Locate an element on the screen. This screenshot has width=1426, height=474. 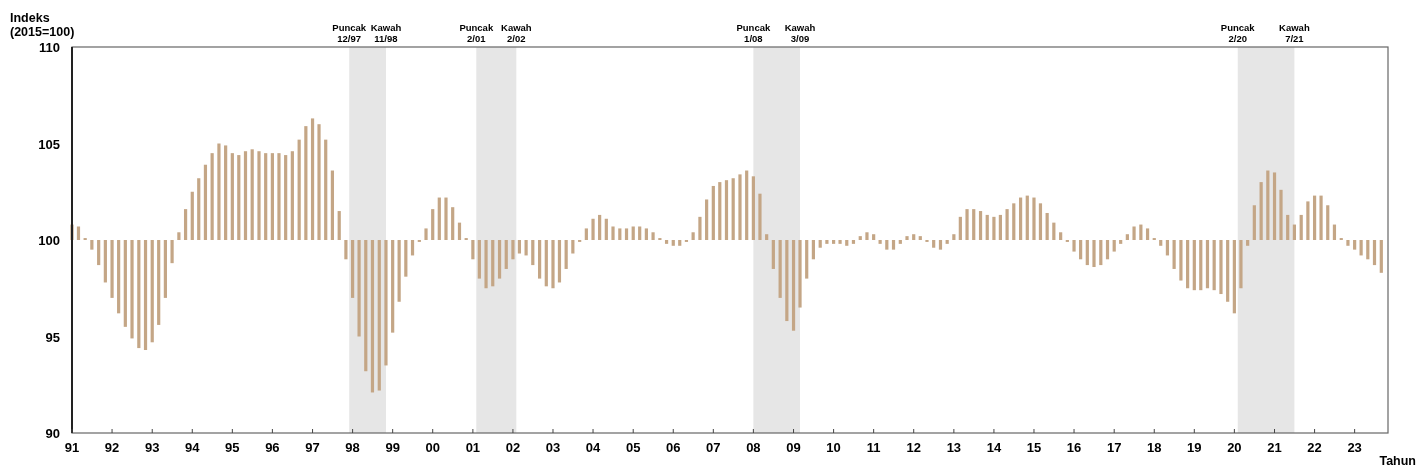
y-tick-label: 105 is located at coordinates (49, 144).